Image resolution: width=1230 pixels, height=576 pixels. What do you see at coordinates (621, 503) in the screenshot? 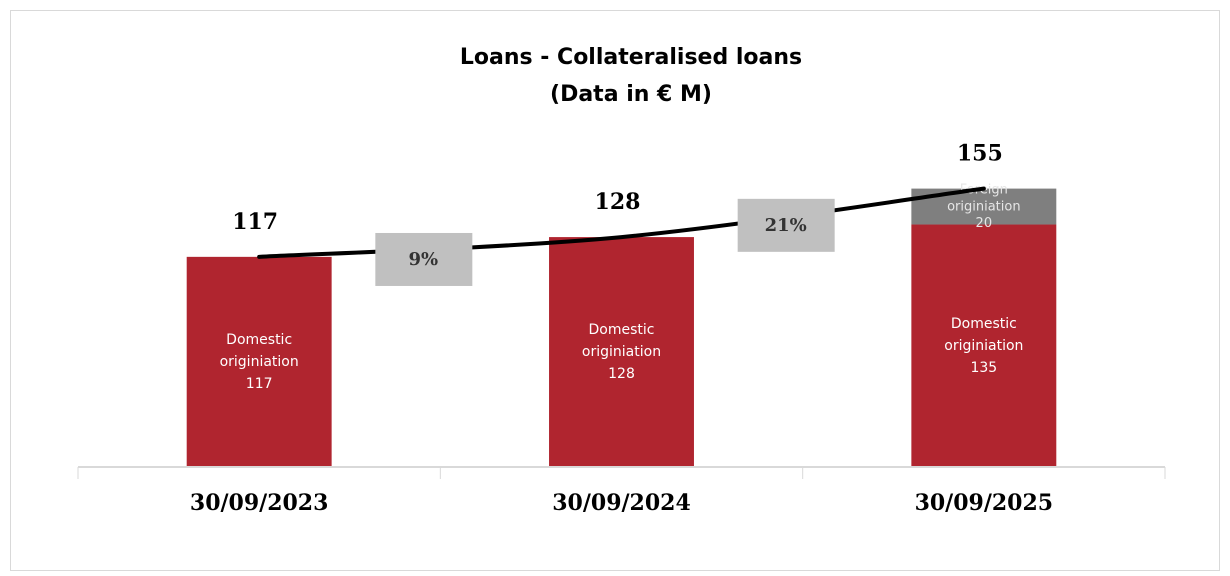
I see `x-tick-label: 30/09/2024` at bounding box center [621, 503].